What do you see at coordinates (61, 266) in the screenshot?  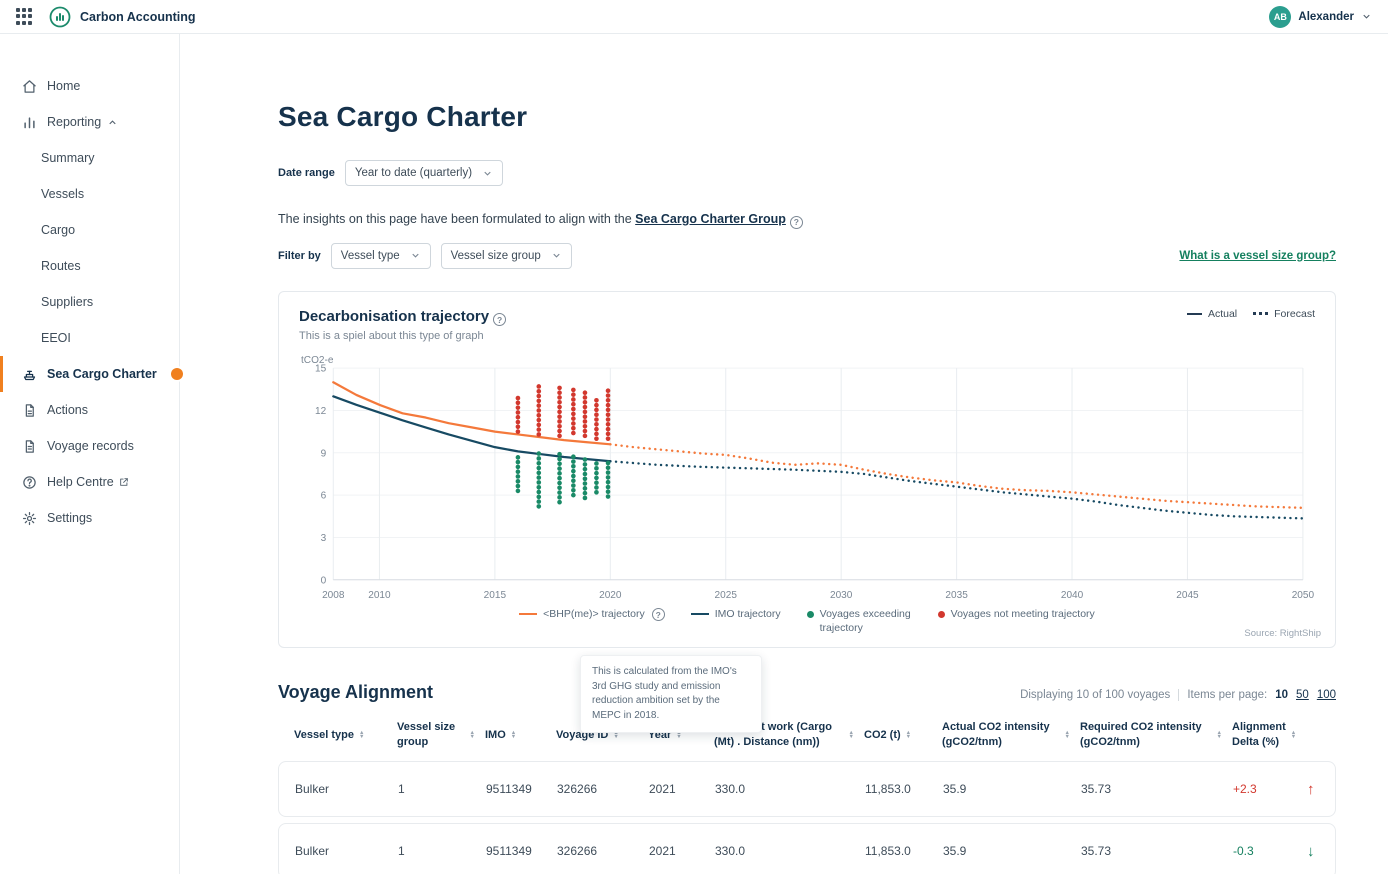 I see `sidebar-label: Routes` at bounding box center [61, 266].